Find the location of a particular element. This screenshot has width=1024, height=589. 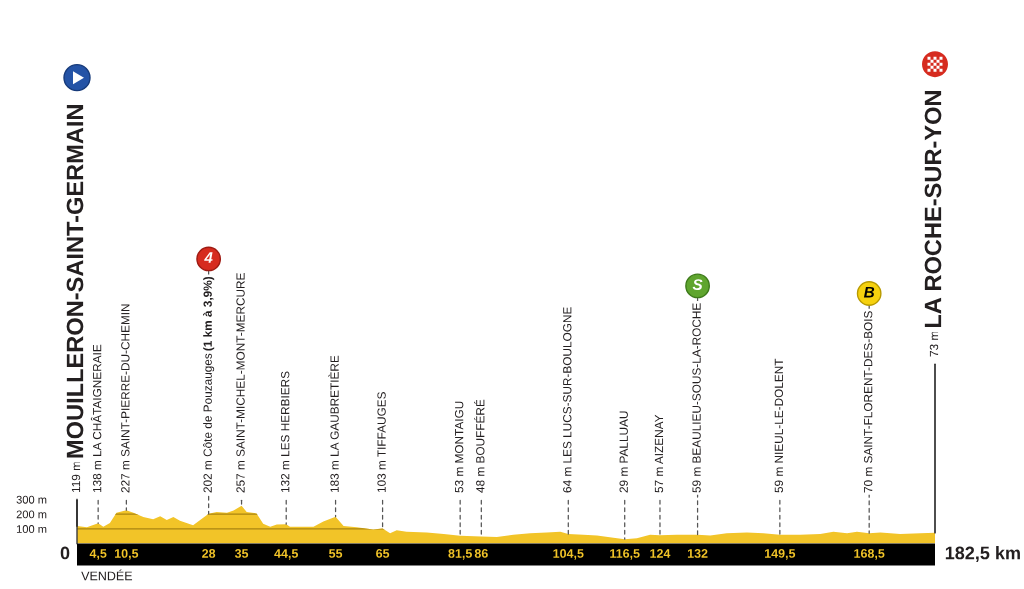

annotation: 59 m BEAULIEU-SOUS-LA-ROCHE is located at coordinates (696, 398).